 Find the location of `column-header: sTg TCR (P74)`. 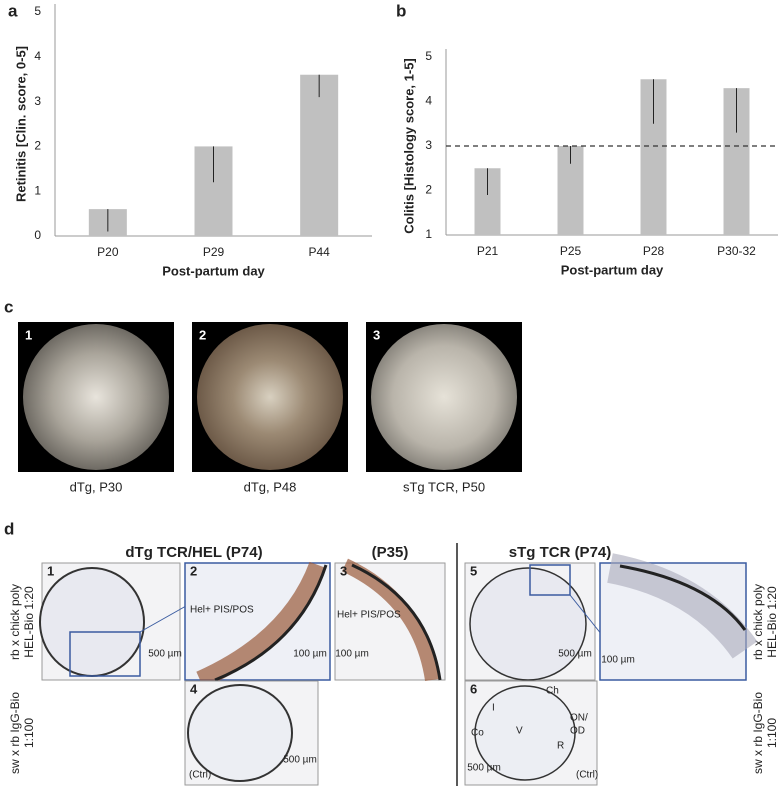

column-header: sTg TCR (P74) is located at coordinates (560, 552).